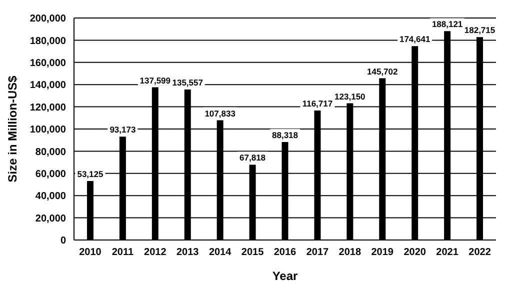 The image size is (520, 294). Describe the element at coordinates (382, 71) in the screenshot. I see `data-label: 145,702` at that location.